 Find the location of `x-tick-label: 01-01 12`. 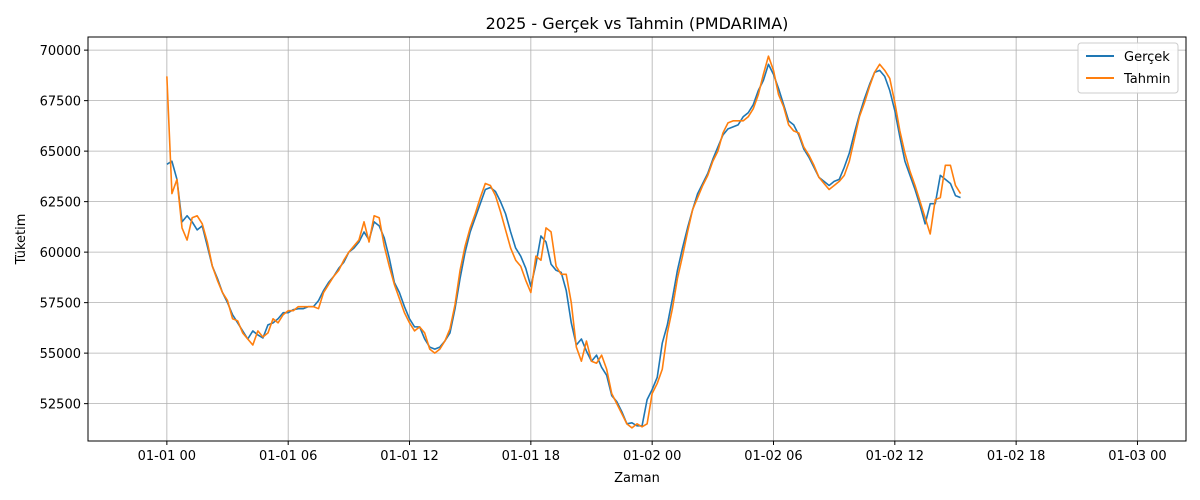

x-tick-label: 01-01 12 is located at coordinates (409, 456).